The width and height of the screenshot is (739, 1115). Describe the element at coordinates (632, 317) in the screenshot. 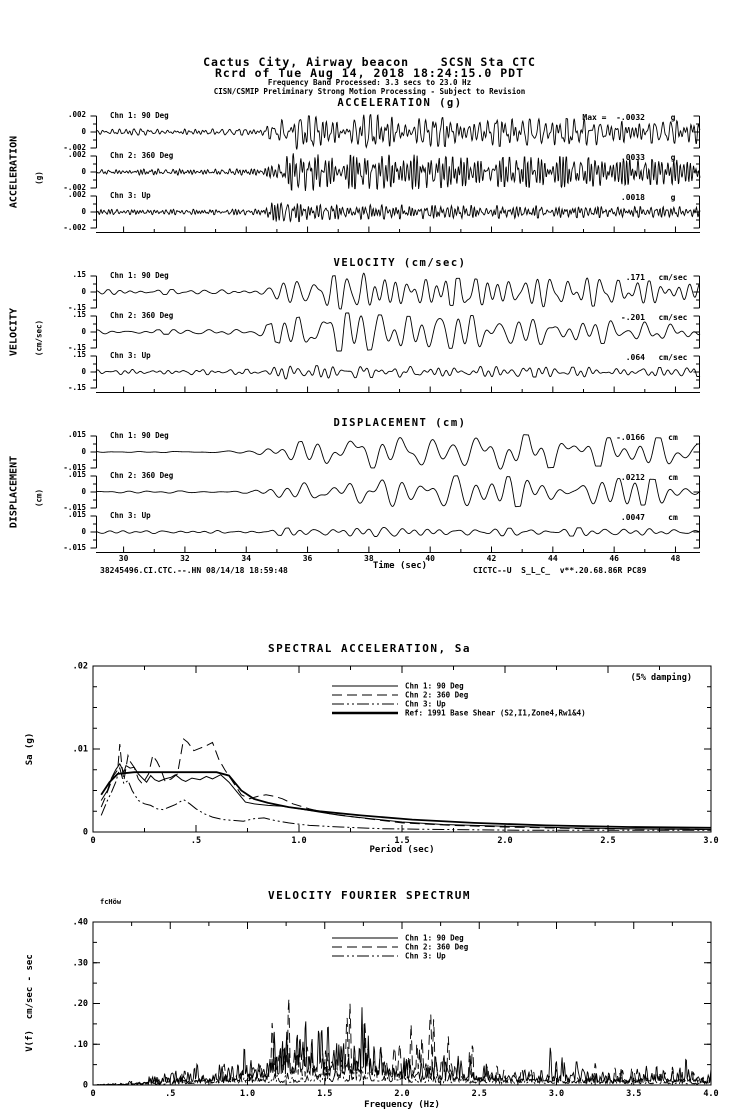

I see `peak-value: -.201` at that location.